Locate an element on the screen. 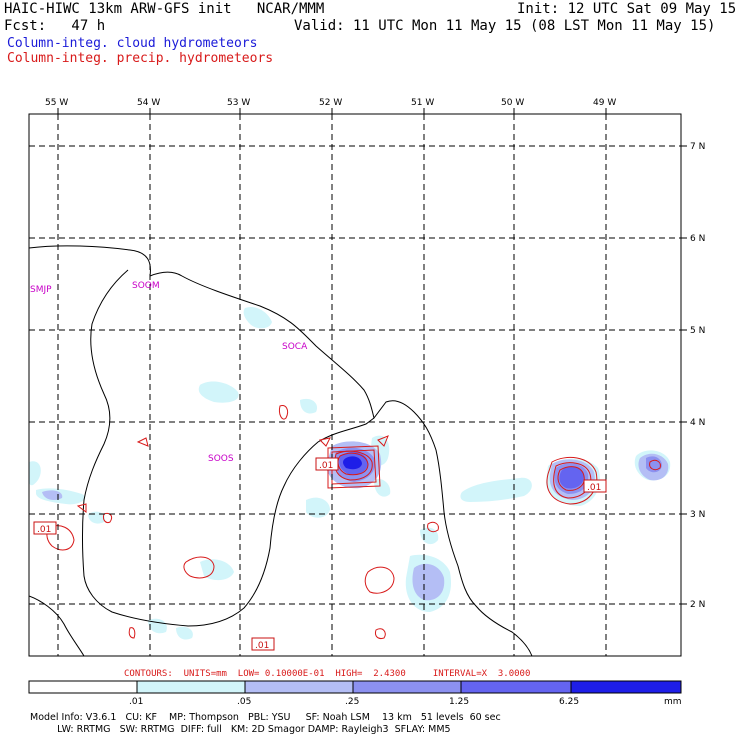  lat-label: 2 N is located at coordinates (697, 605).